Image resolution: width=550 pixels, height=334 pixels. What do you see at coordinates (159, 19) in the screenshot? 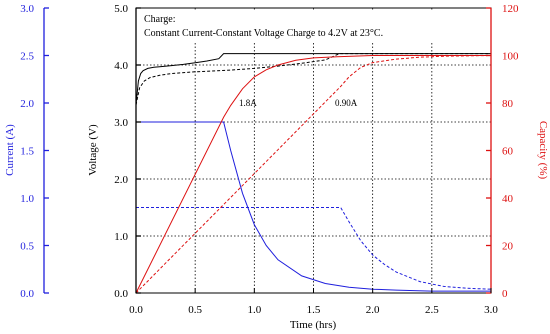
I see `annotation-line-1: Charge:` at bounding box center [159, 19].